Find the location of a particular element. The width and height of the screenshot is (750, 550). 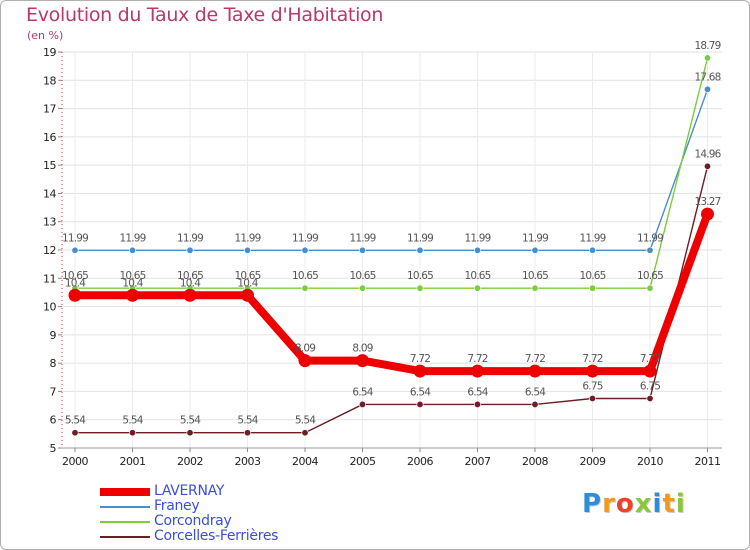

legend-item-corcondray: Corcondray is located at coordinates (230, 521).